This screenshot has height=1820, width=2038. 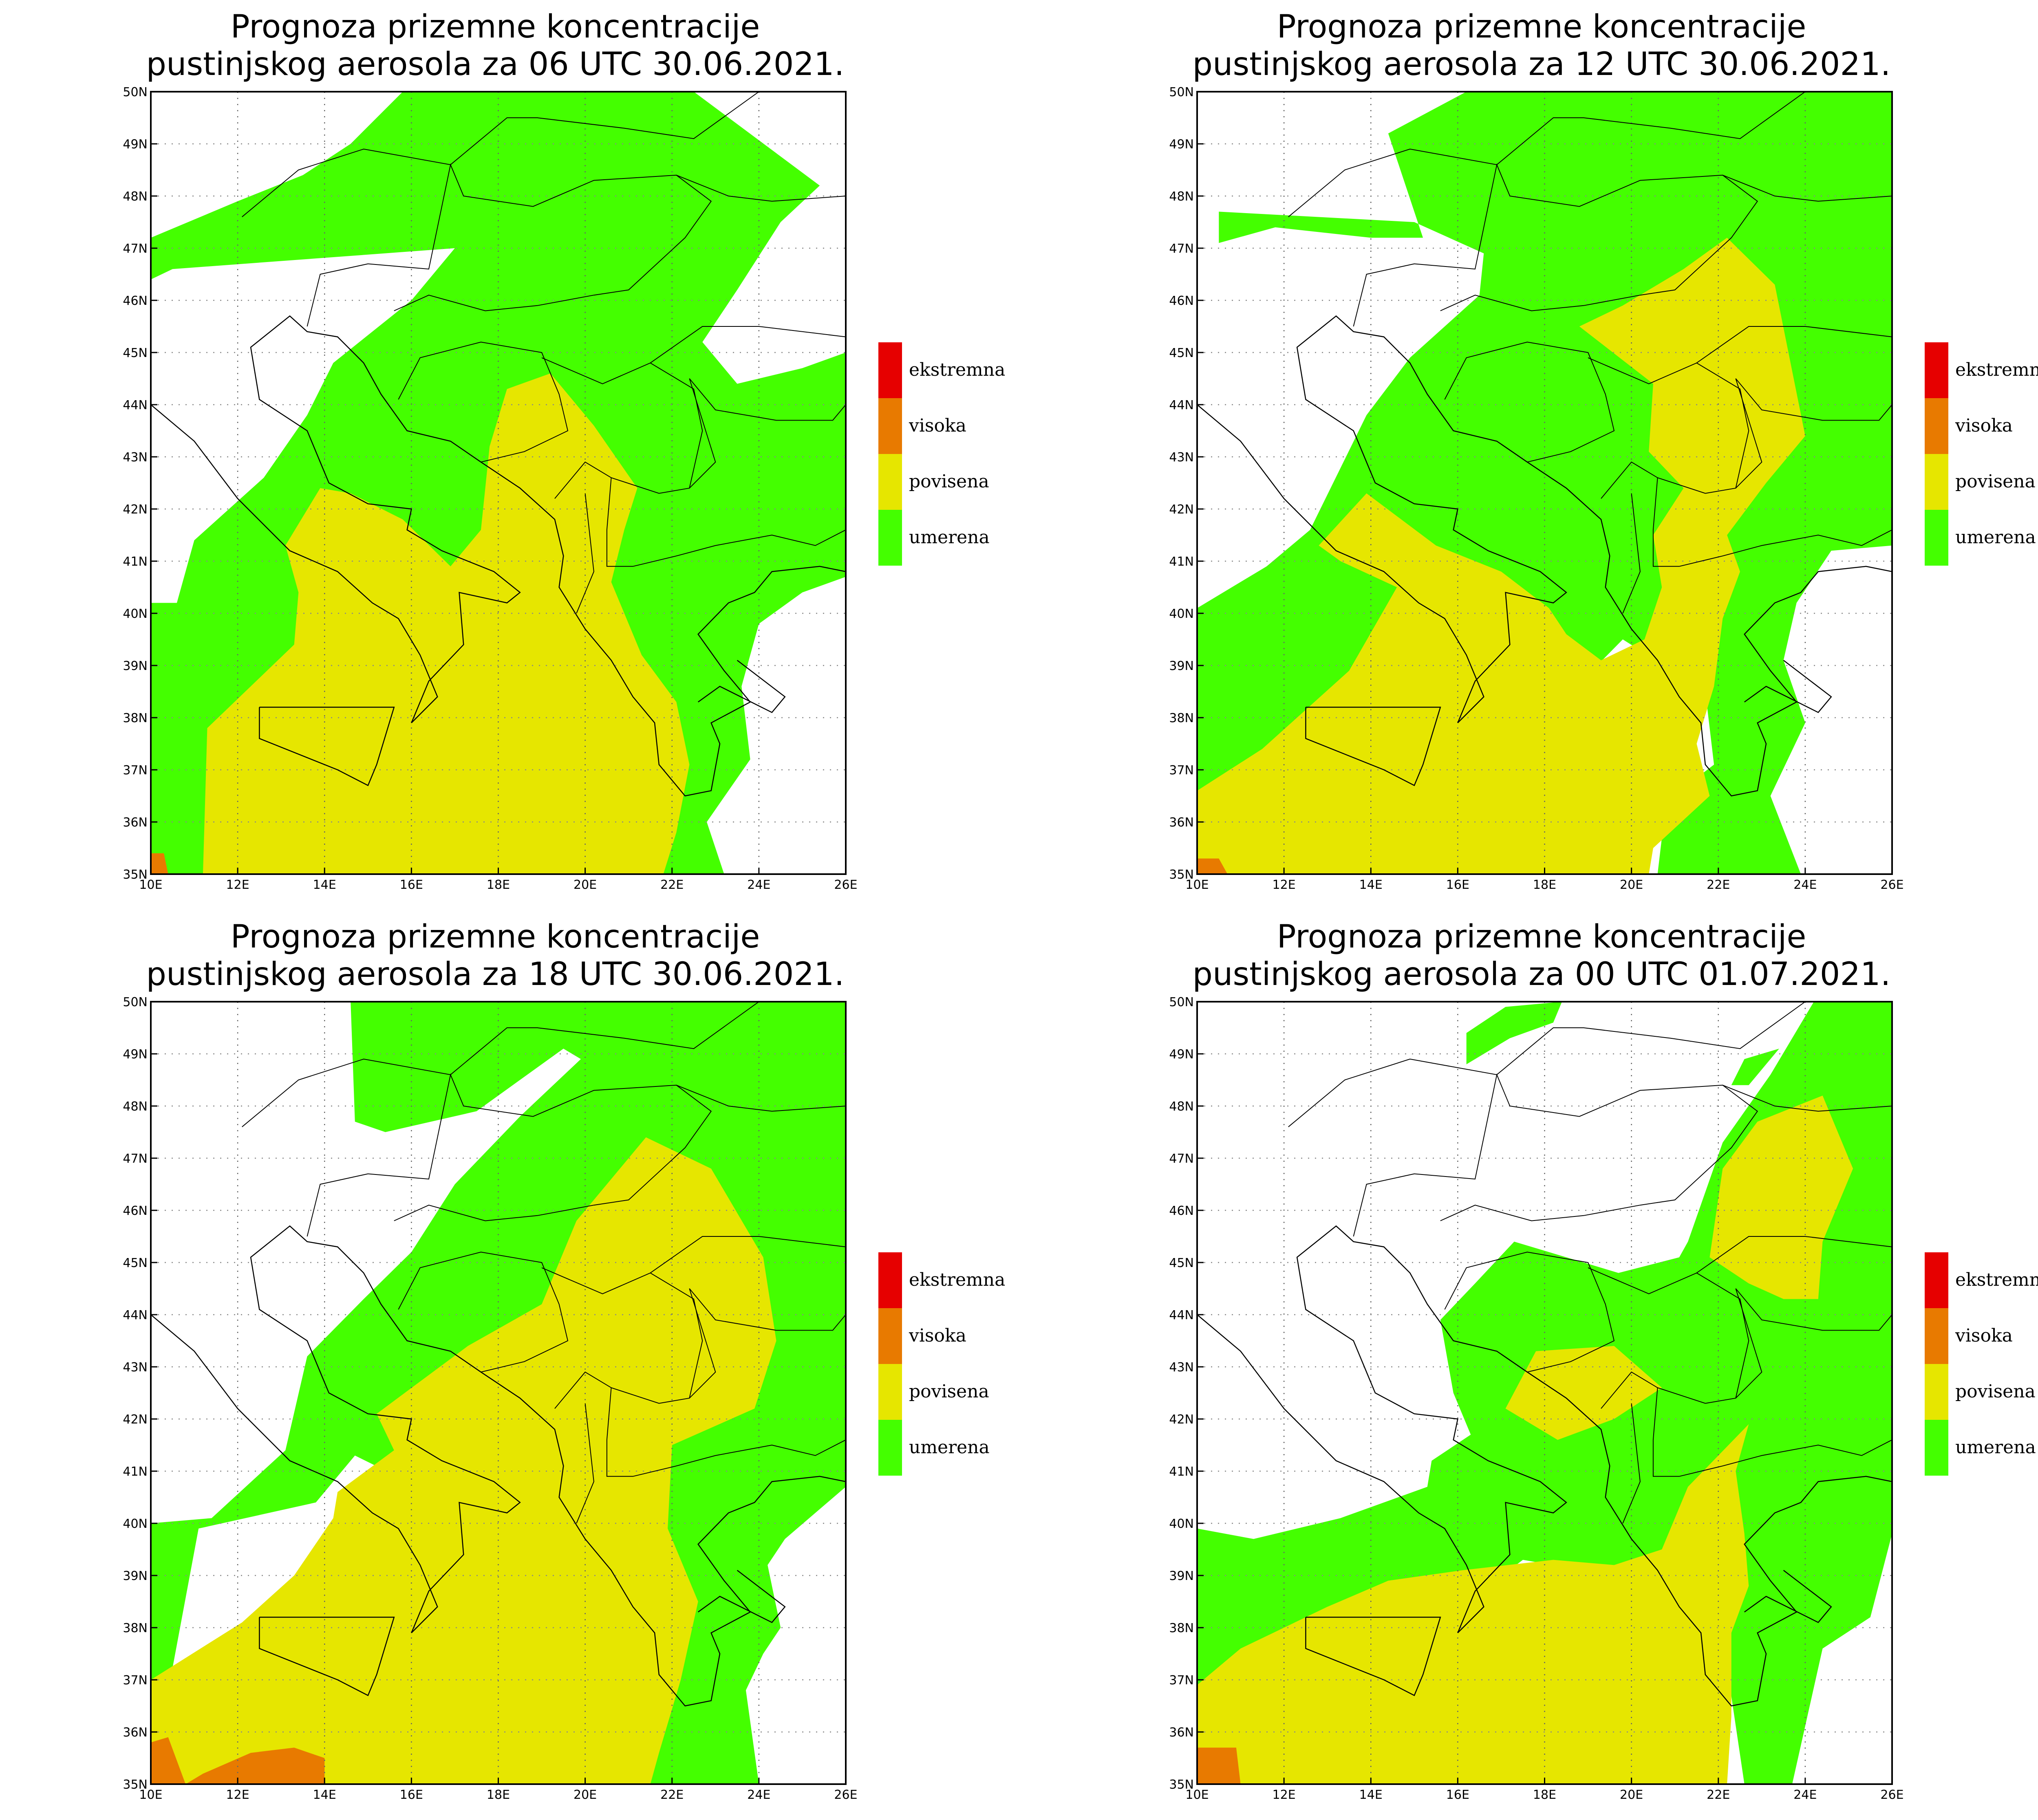 I want to click on lat-tick-label: 37N, so click(x=1181, y=771).